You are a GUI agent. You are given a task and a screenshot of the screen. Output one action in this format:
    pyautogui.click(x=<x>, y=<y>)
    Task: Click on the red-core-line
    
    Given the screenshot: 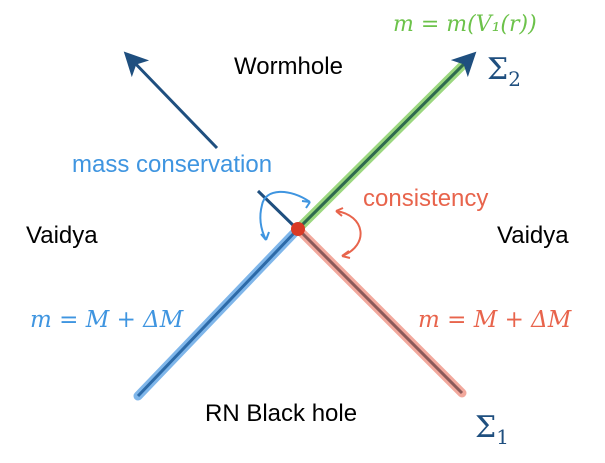 What is the action you would take?
    pyautogui.click(x=380, y=311)
    